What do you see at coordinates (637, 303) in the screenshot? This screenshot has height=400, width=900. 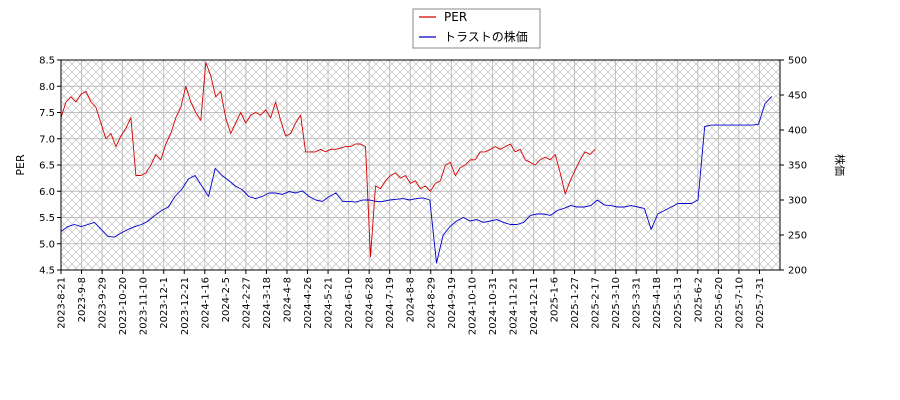 I see `x-tick-label: 2025-3-31` at bounding box center [637, 303].